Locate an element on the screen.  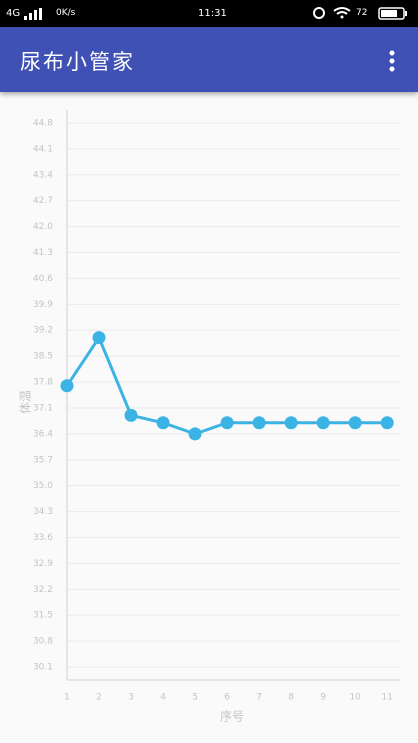
x-tick-label: 4 is located at coordinates (163, 698).